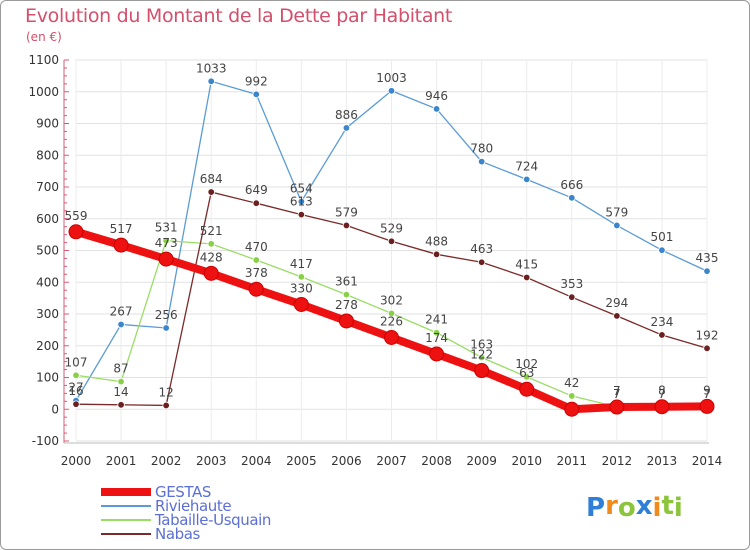  I want to click on data-label: 241, so click(436, 320).